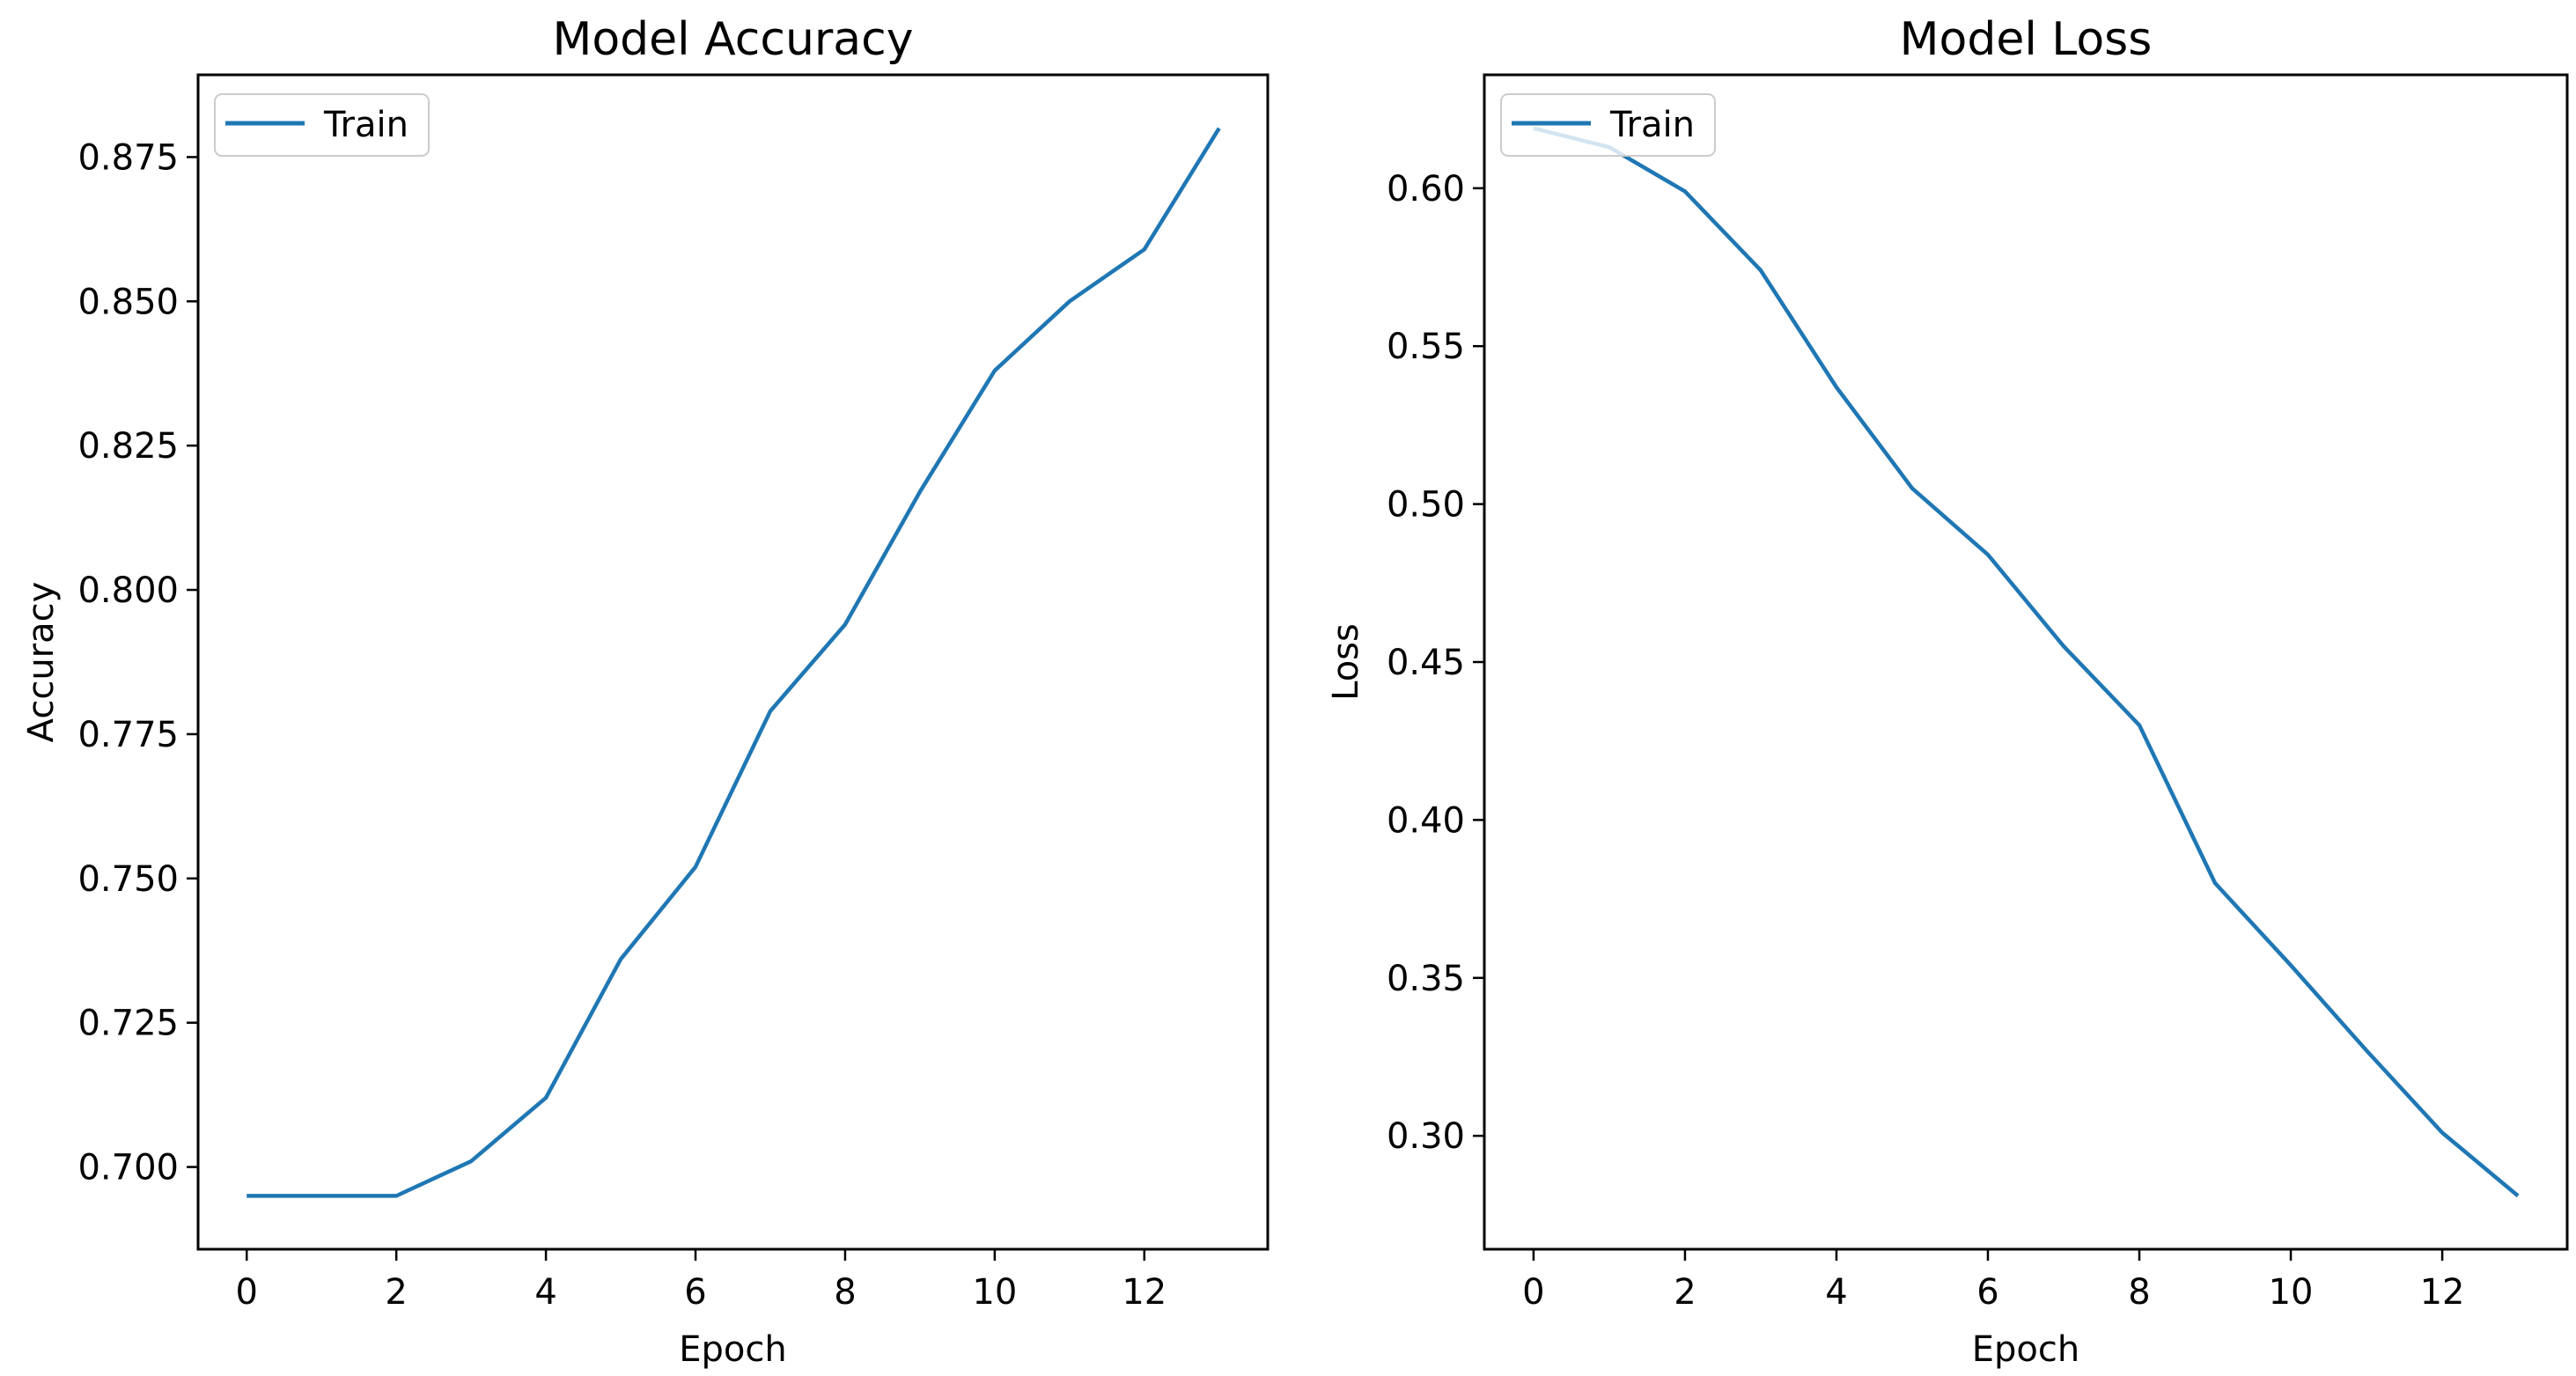 The width and height of the screenshot is (2576, 1376). I want to click on y-tick-label: 0.825, so click(128, 446).